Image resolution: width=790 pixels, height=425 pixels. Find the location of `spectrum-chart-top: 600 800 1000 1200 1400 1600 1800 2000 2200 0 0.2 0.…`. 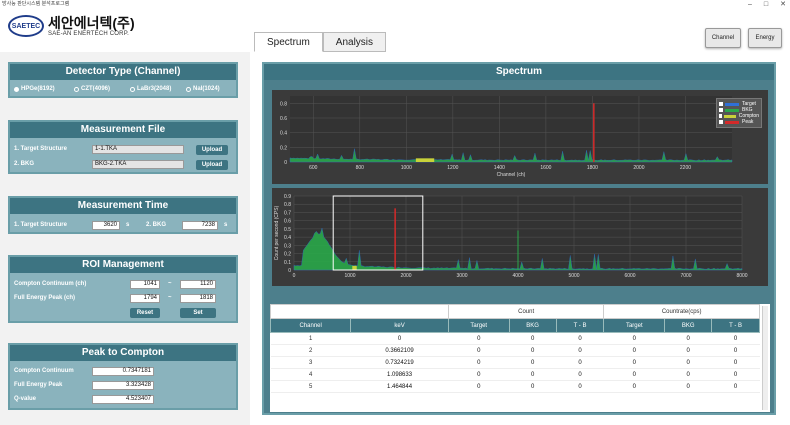

spectrum-chart-top: 600 800 1000 1200 1400 1600 1800 2000 2200 0 0.2 0.… is located at coordinates (520, 137).